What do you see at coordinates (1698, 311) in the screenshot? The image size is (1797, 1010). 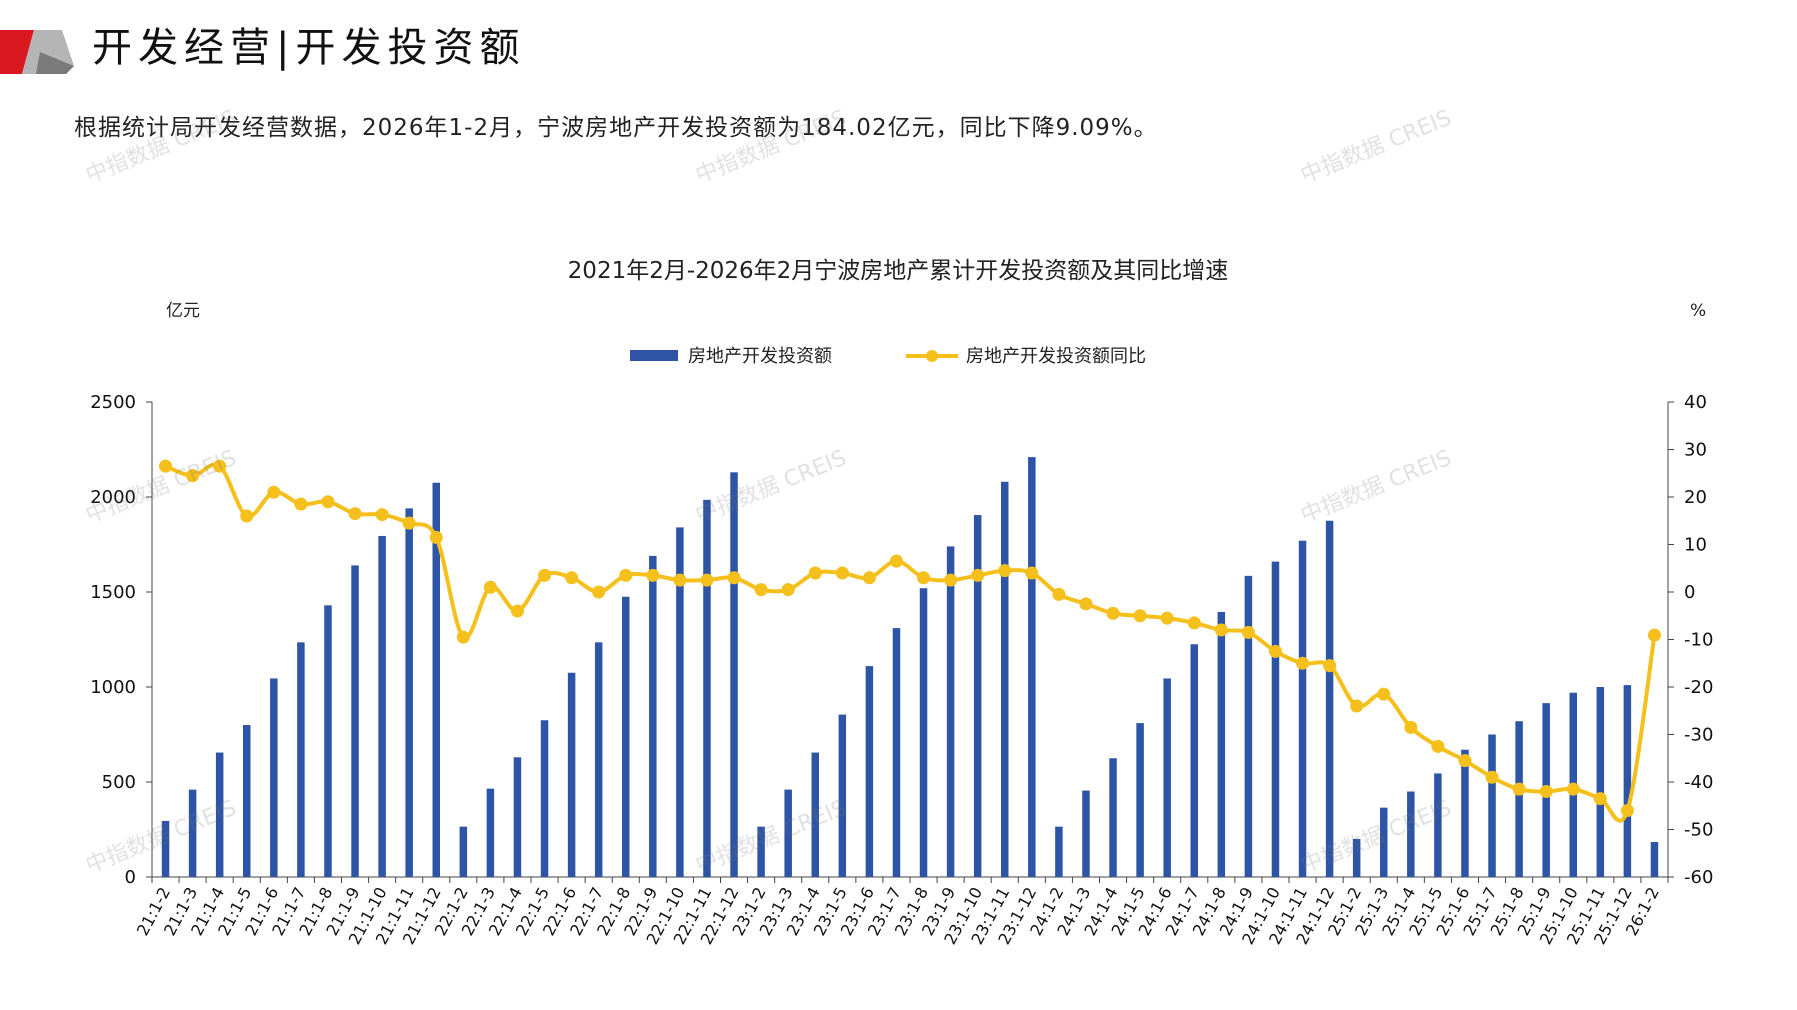 I see `y-right-unit-label: %` at bounding box center [1698, 311].